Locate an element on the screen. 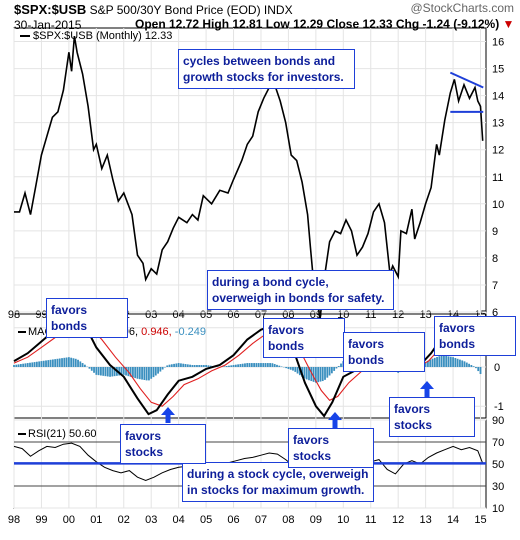 The height and width of the screenshot is (540, 520). price-y-tick-label-16: 16 is located at coordinates (498, 43).